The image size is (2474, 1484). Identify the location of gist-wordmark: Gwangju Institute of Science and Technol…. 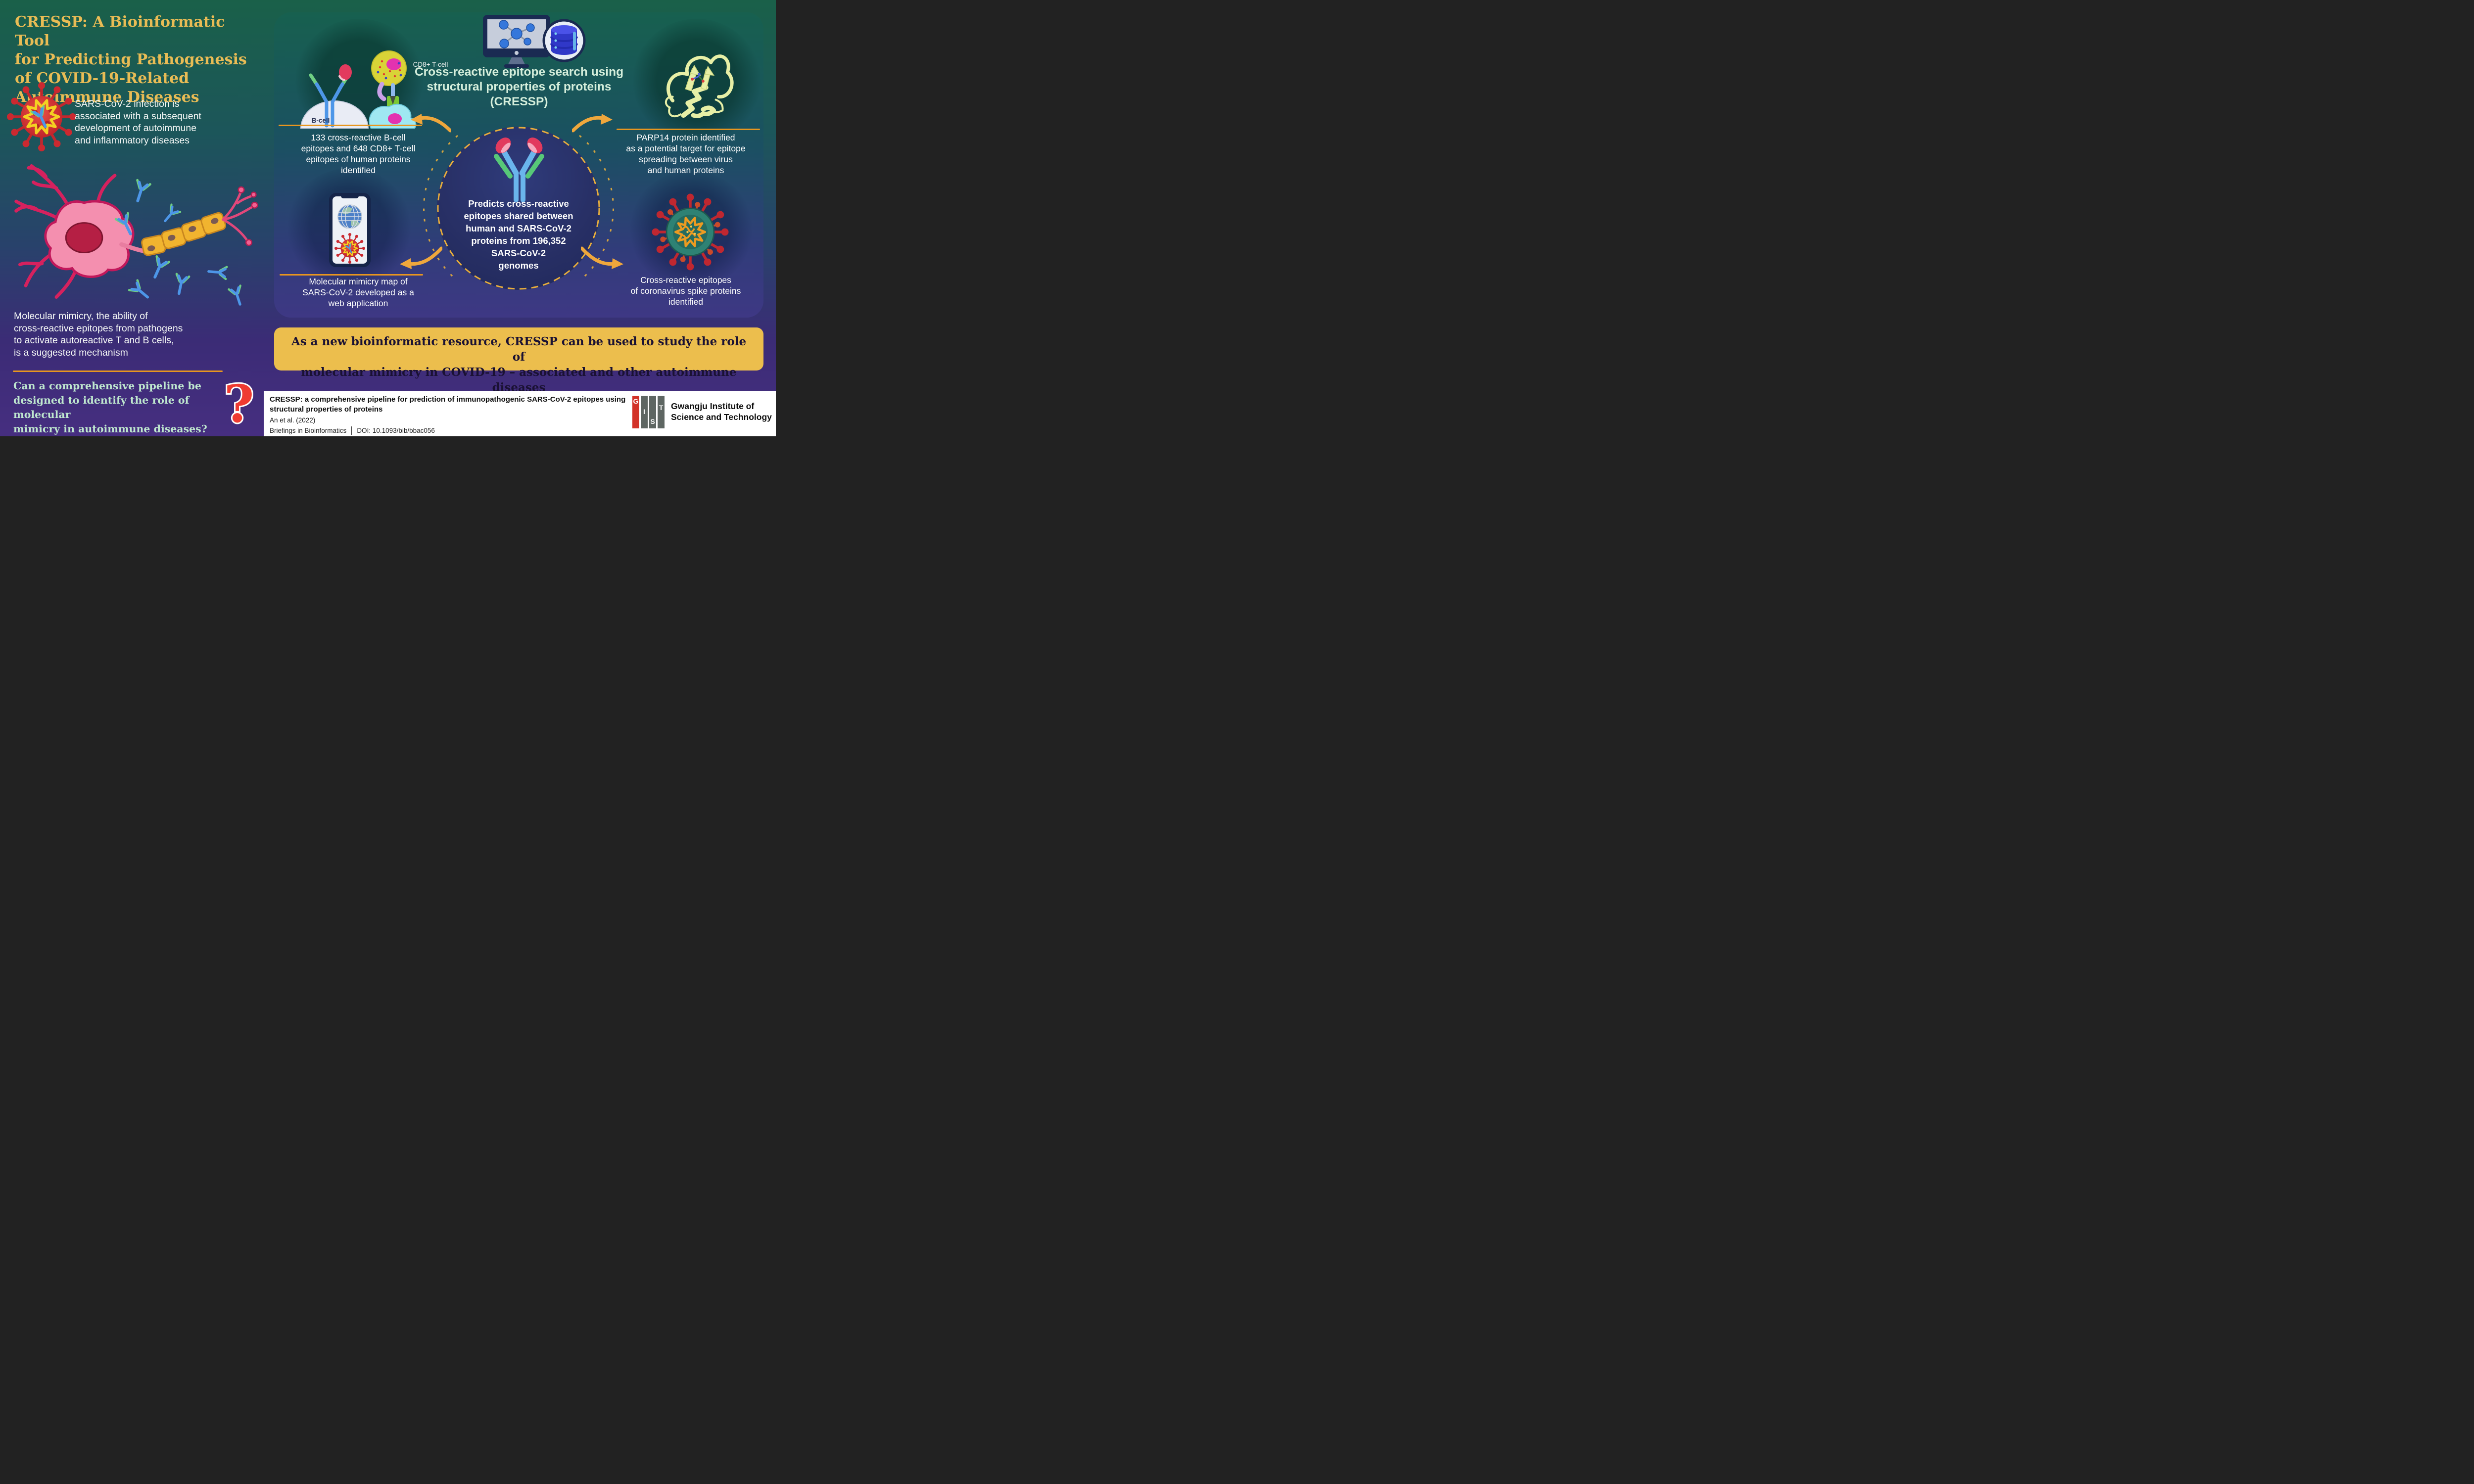
(722, 412).